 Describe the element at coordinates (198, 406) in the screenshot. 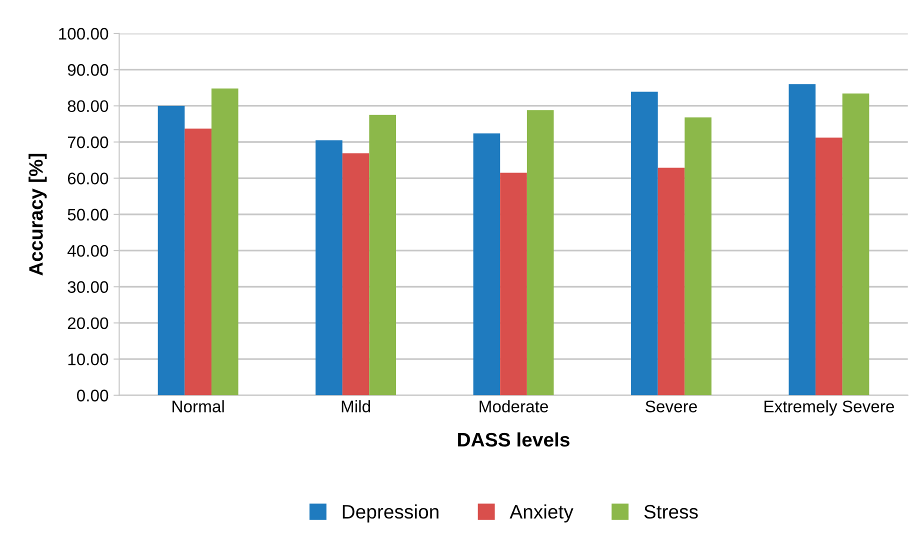

I see `x-tick-label: Normal` at that location.